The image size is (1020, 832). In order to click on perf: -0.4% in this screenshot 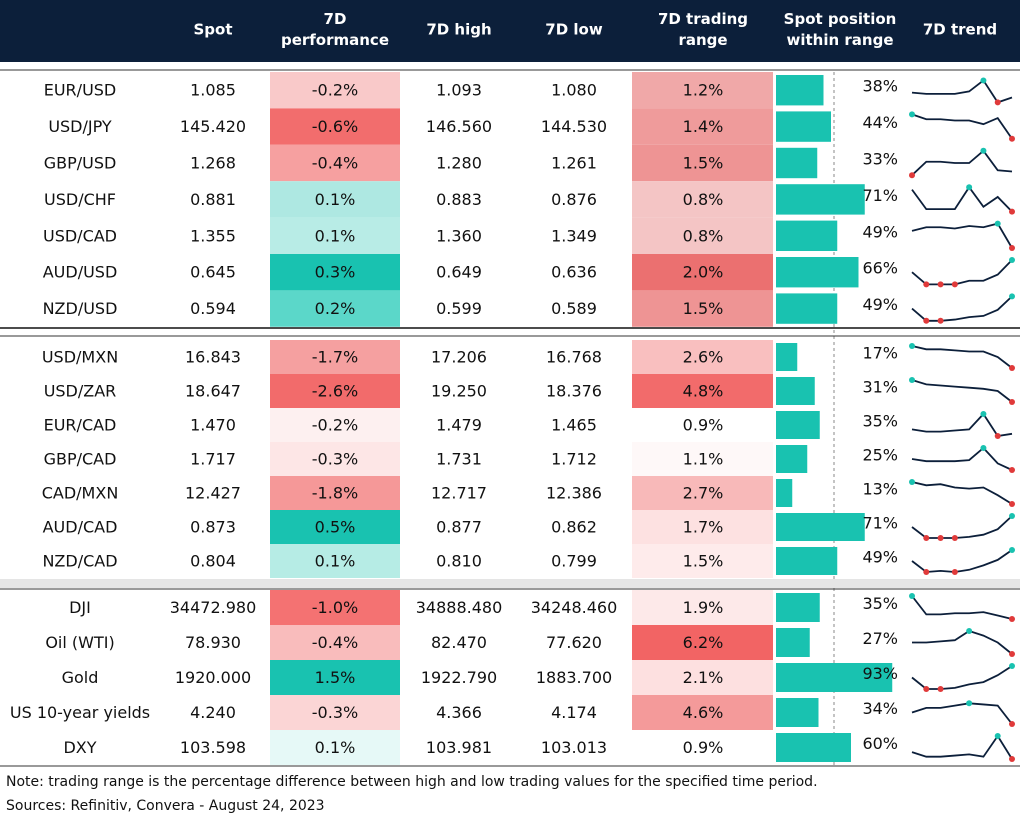, I will do `click(335, 163)`.